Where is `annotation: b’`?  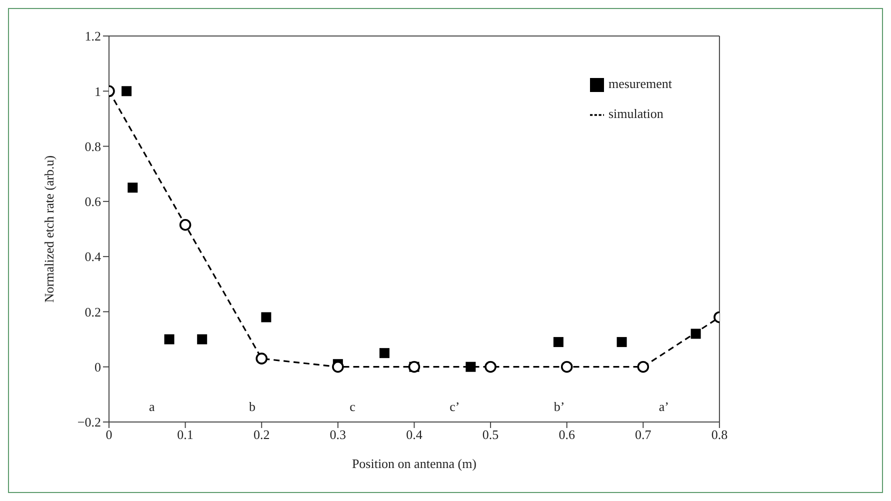 annotation: b’ is located at coordinates (559, 407).